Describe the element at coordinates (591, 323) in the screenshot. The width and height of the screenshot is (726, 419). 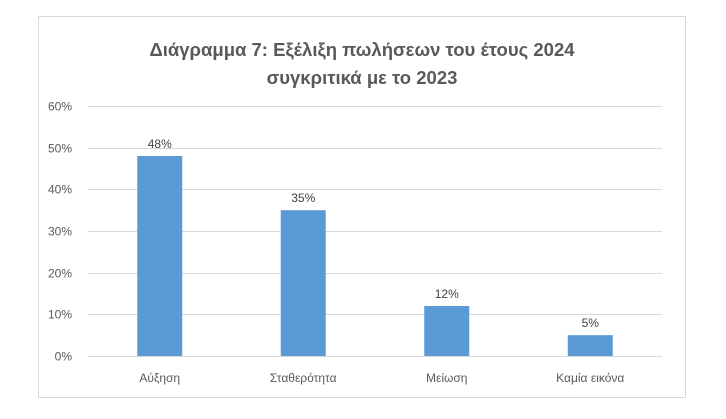
I see `data-label: 5%` at that location.